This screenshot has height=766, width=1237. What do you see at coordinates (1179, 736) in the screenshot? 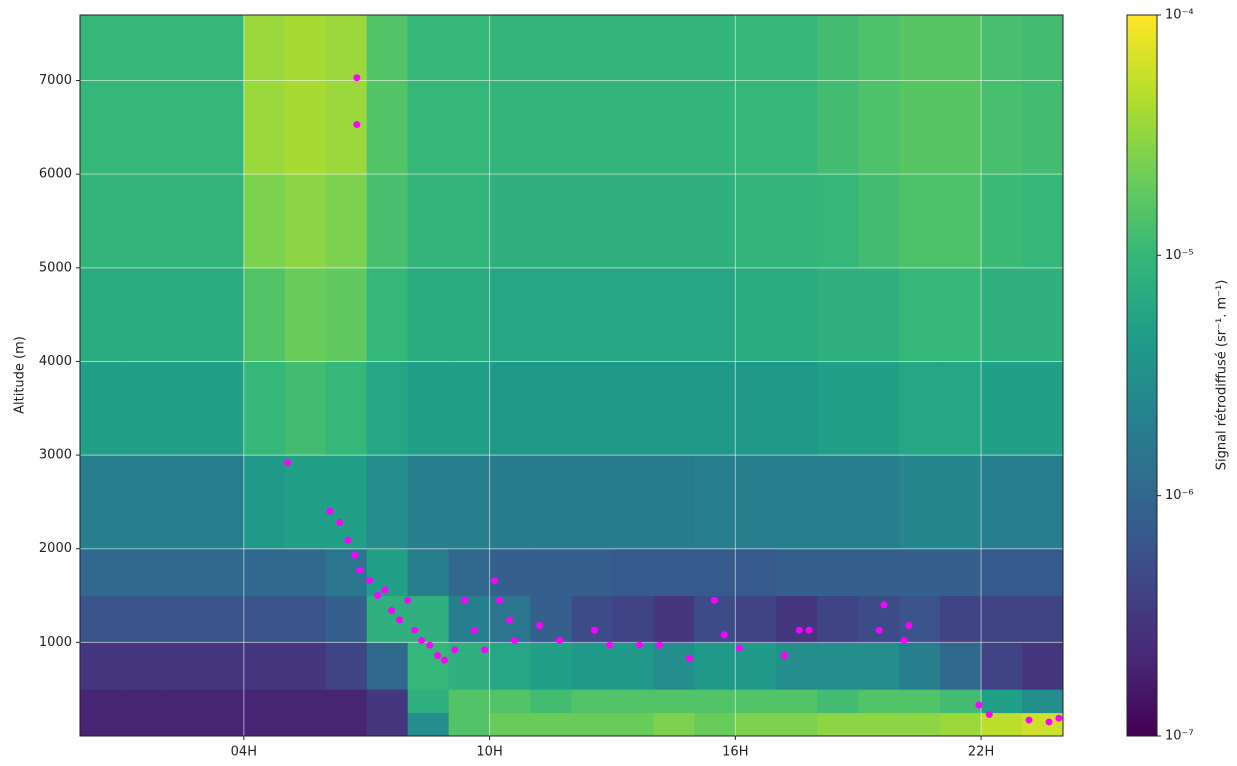
I see `colorbar-tick-label: 10⁻⁷` at bounding box center [1179, 736].